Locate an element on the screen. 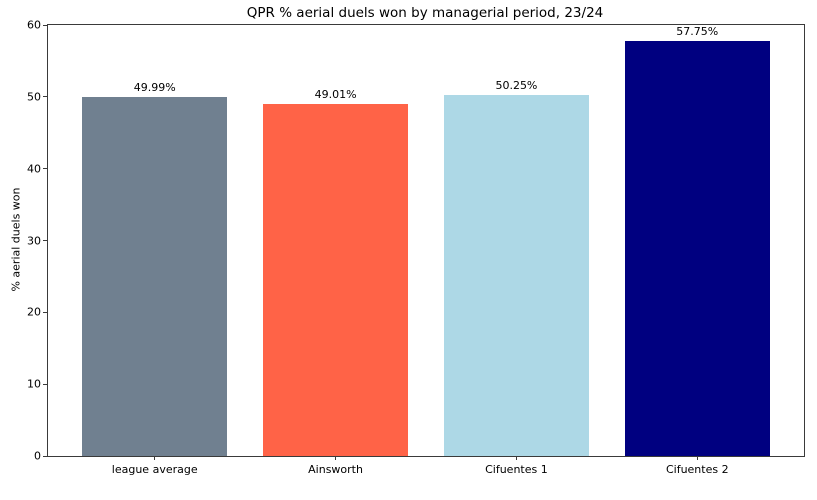 The width and height of the screenshot is (817, 500). bar-value-label: 49.99% is located at coordinates (154, 87).